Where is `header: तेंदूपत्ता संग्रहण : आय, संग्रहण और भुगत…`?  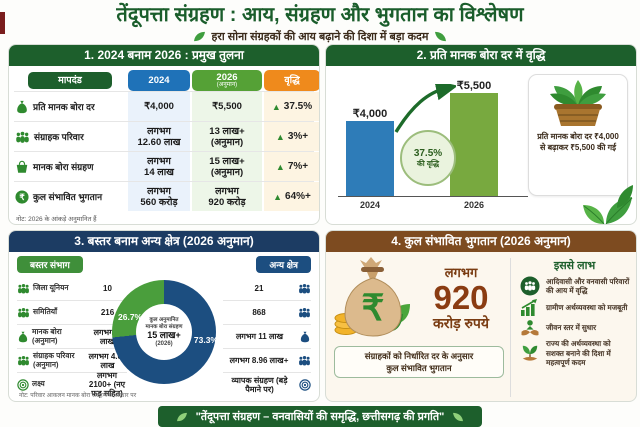
header: तेंदूपत्ता संग्रहण : आय, संग्रहण और भुगत… is located at coordinates (320, 22).